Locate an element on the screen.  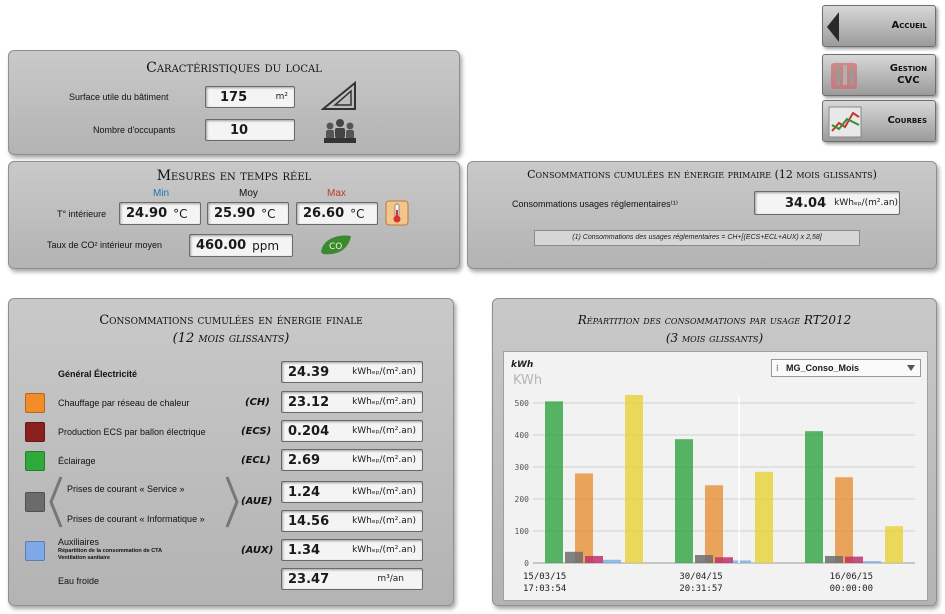
x-tick-label: 00:00:00 is located at coordinates (851, 589).